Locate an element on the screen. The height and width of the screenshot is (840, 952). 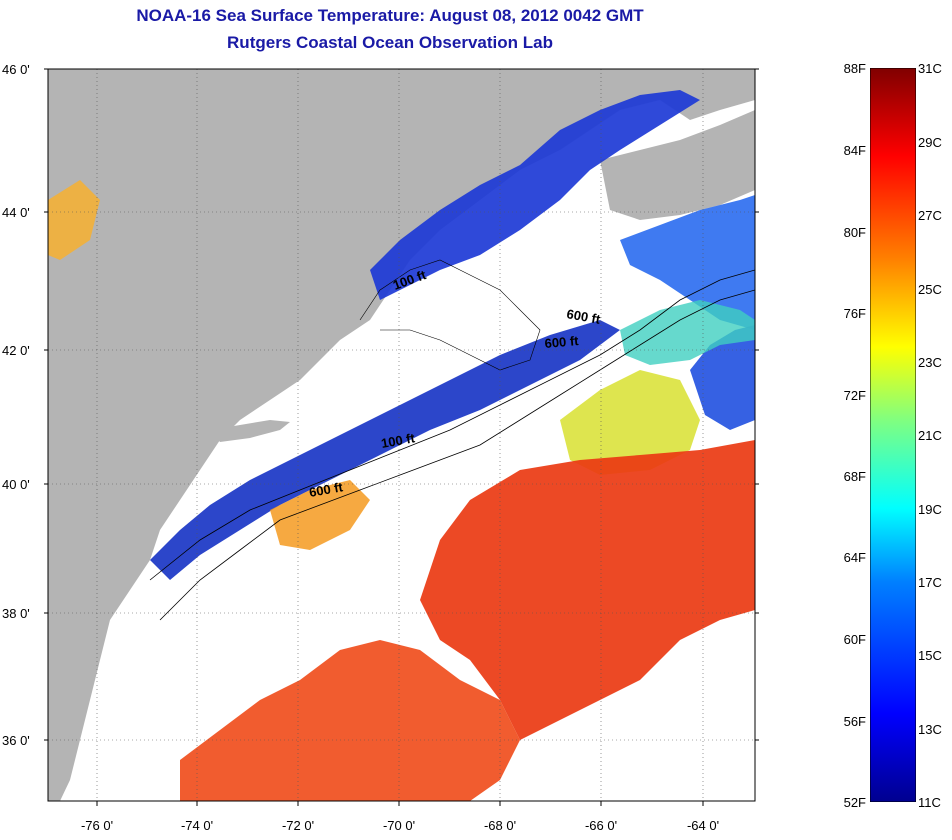
scale-c-23: 23C is located at coordinates (930, 362).